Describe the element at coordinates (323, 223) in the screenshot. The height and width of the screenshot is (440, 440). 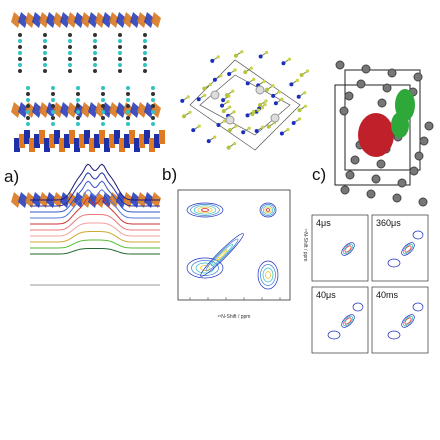
I see `inset-label: 4μs` at that location.